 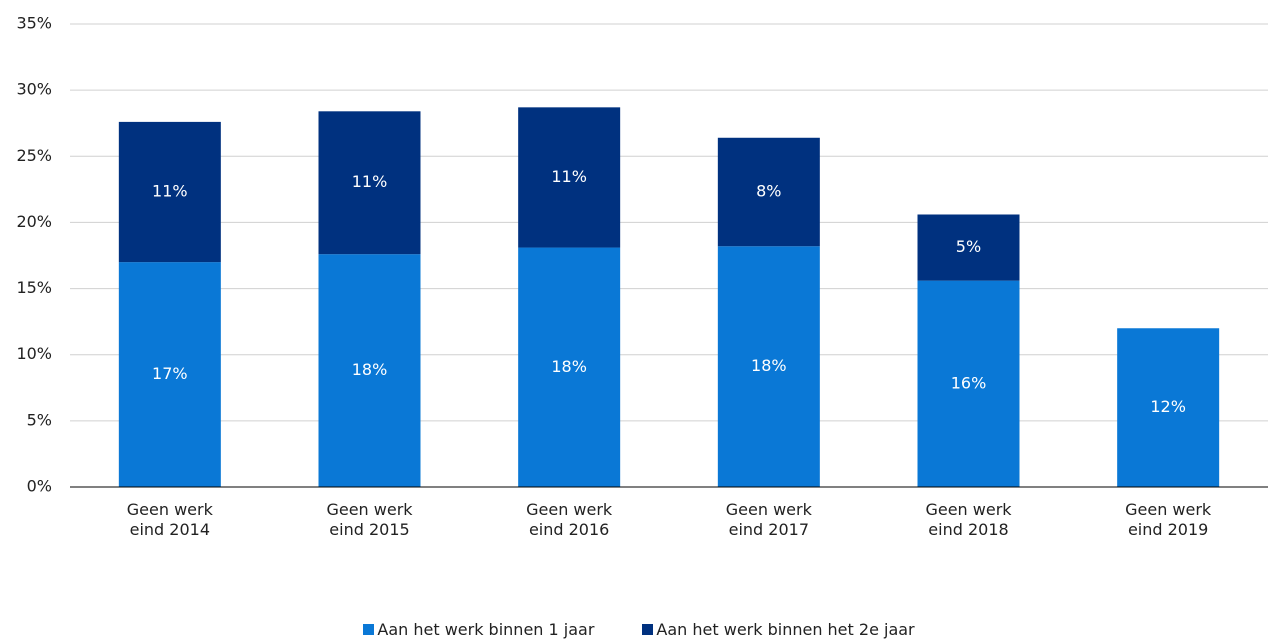 I want to click on y-tick-label: 10%, so click(x=34, y=353).